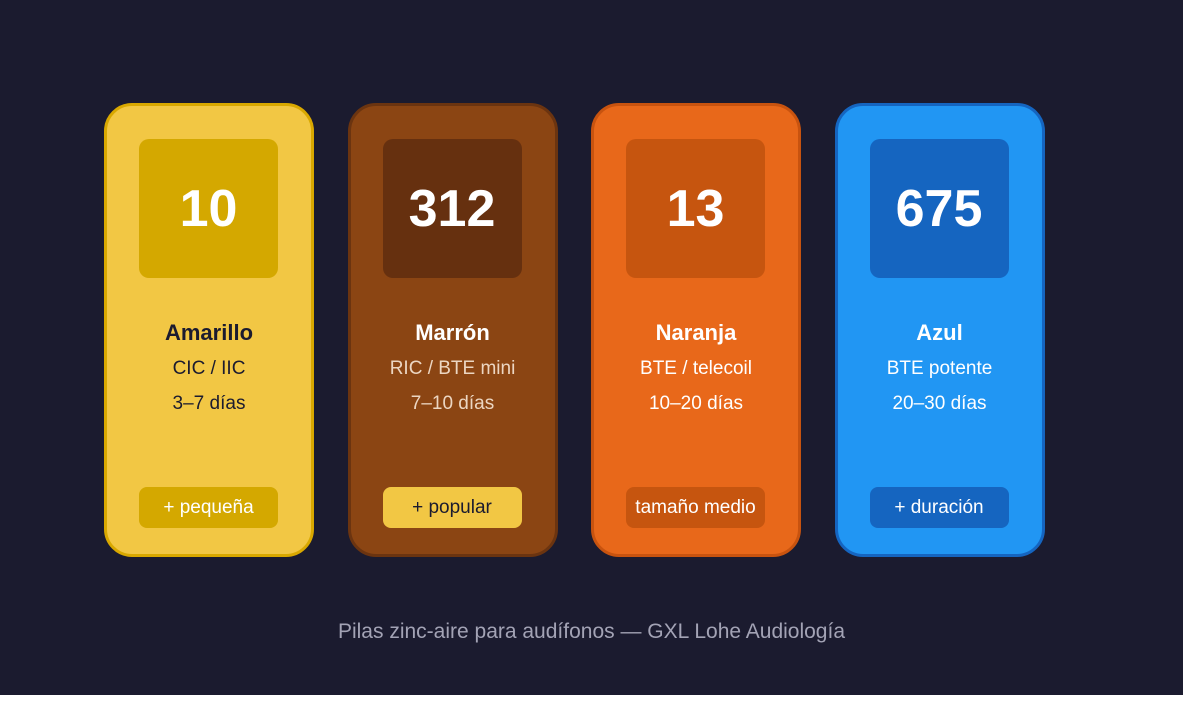 Image resolution: width=1200 pixels, height=713 pixels. Describe the element at coordinates (939, 403) in the screenshot. I see `duration: 20–30 días` at that location.